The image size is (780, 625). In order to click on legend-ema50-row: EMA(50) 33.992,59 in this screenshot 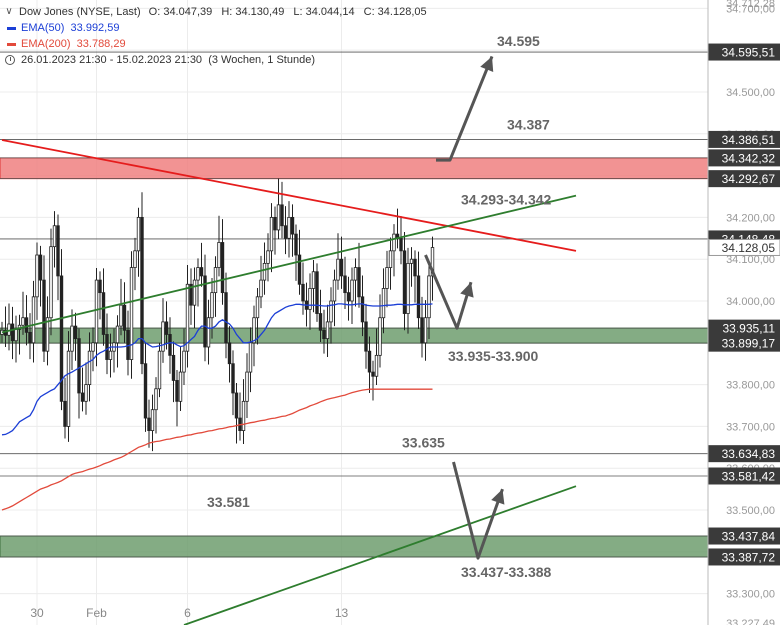, I will do `click(218, 28)`.